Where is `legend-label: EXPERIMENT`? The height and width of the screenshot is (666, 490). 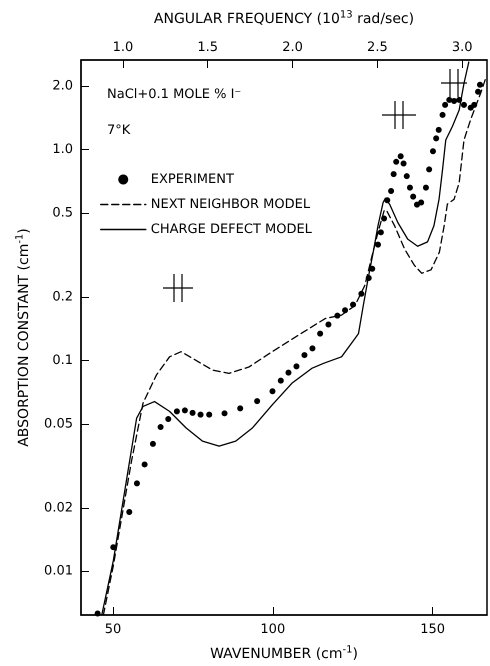 legend-label: EXPERIMENT is located at coordinates (192, 179).